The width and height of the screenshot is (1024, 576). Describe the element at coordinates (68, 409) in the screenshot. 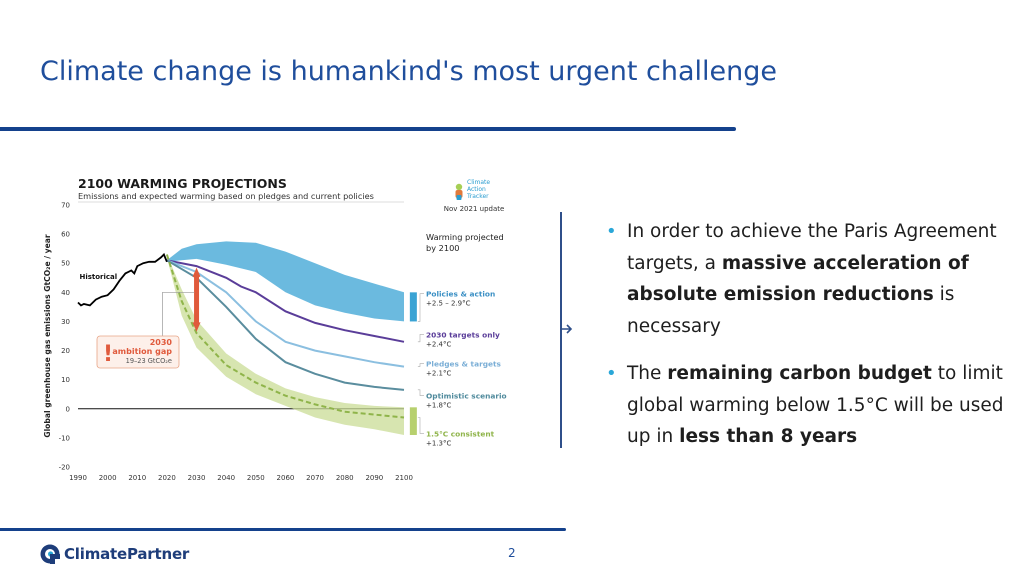

I see `y-tick-label: 0` at that location.